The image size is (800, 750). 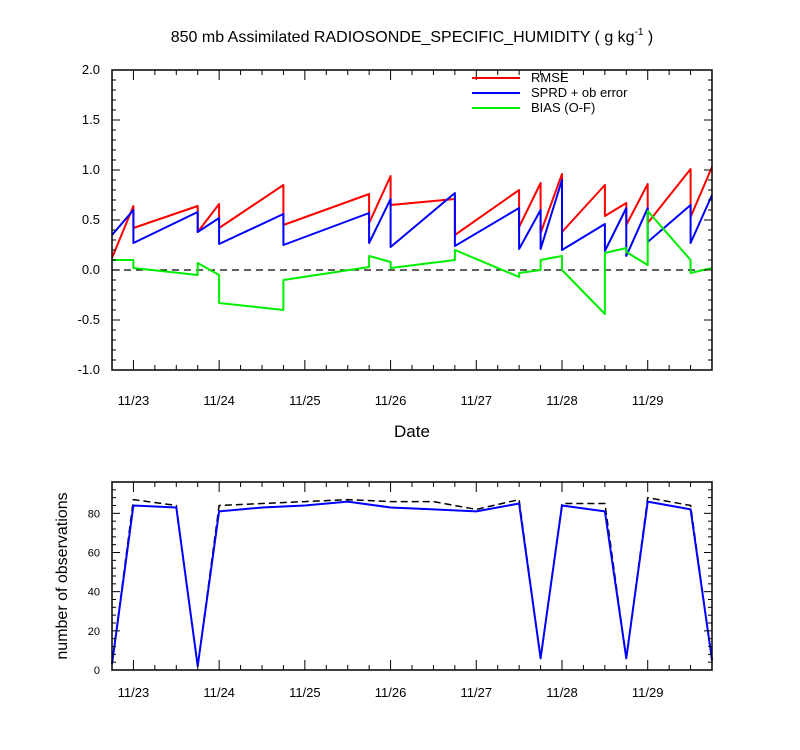 What do you see at coordinates (89, 369) in the screenshot?
I see `y-tick-label: -1.0` at bounding box center [89, 369].